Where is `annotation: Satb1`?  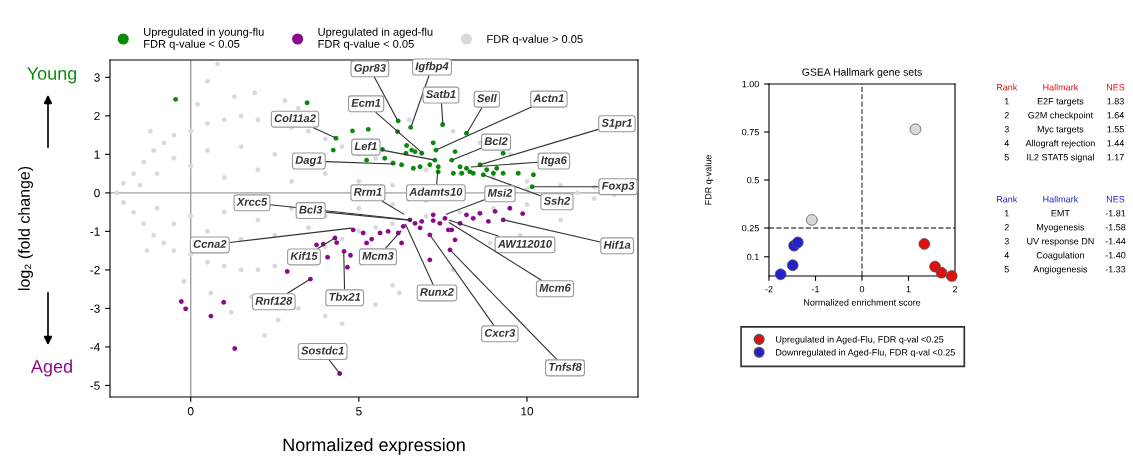 annotation: Satb1 is located at coordinates (440, 94).